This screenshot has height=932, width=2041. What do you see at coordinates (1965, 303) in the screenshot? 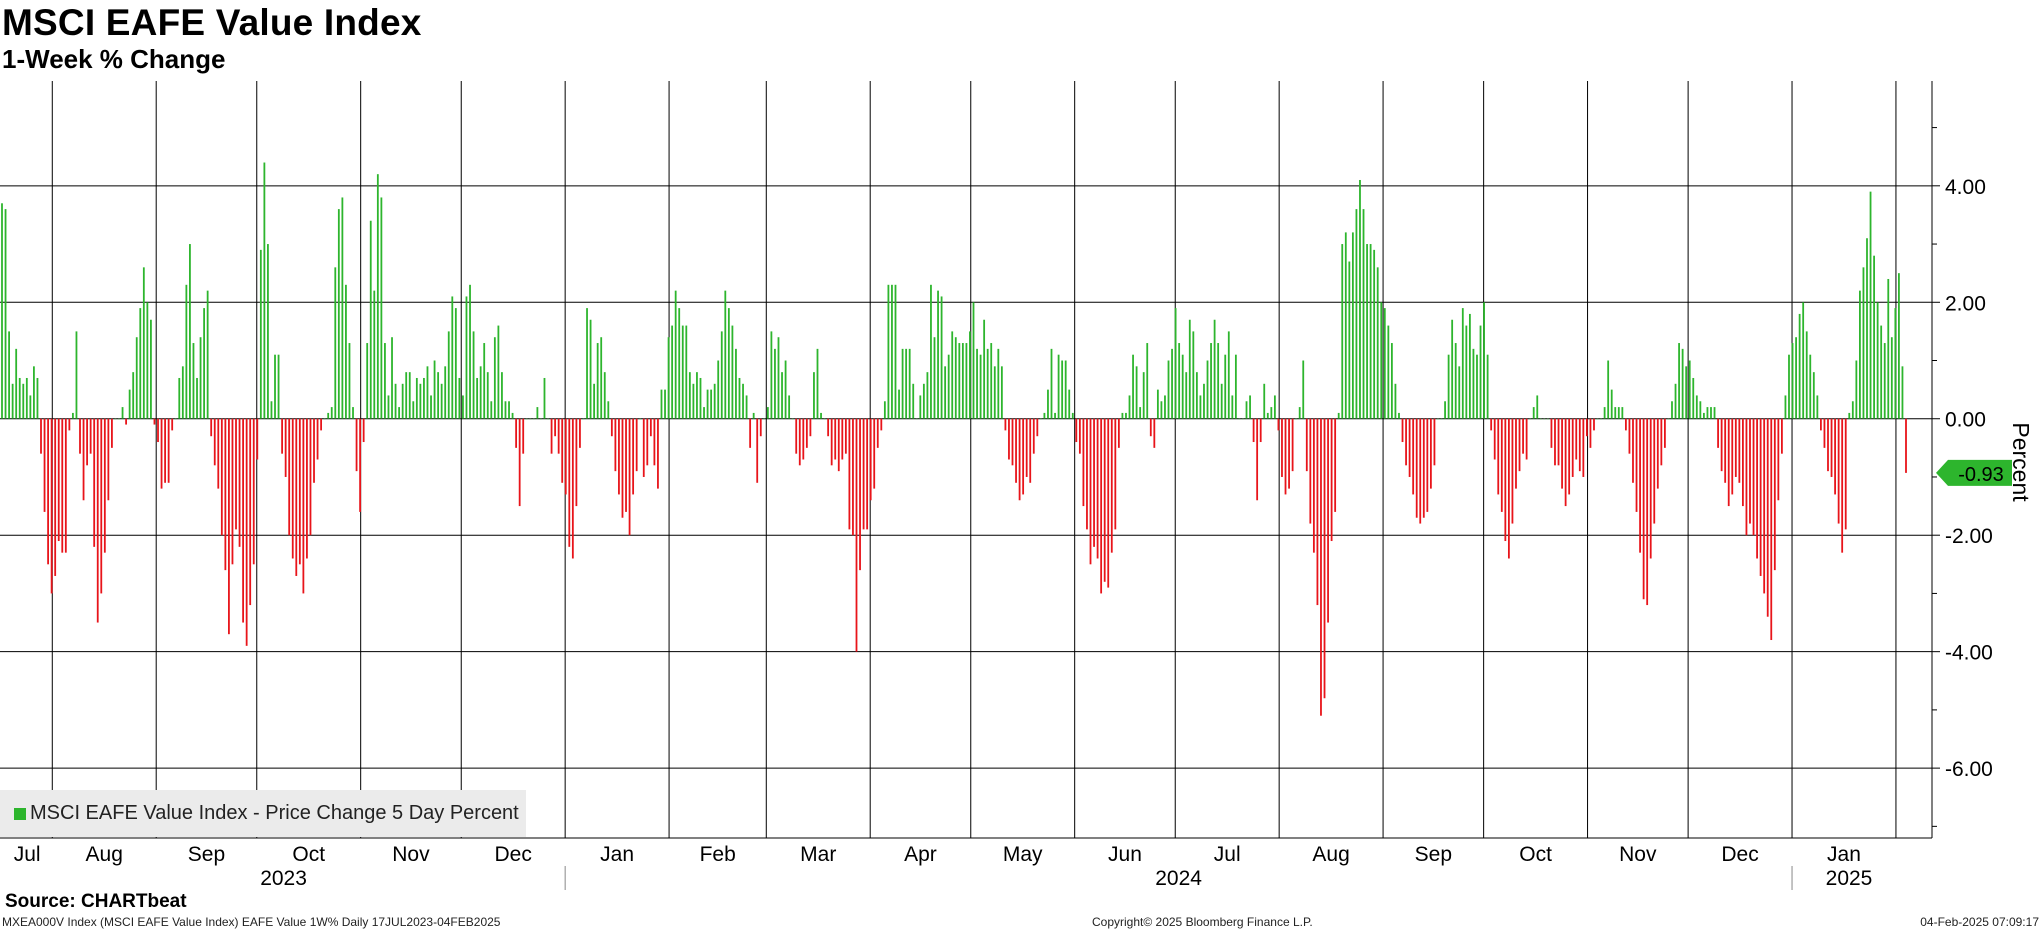
I see `y-tick-label: 2.00` at bounding box center [1965, 303].